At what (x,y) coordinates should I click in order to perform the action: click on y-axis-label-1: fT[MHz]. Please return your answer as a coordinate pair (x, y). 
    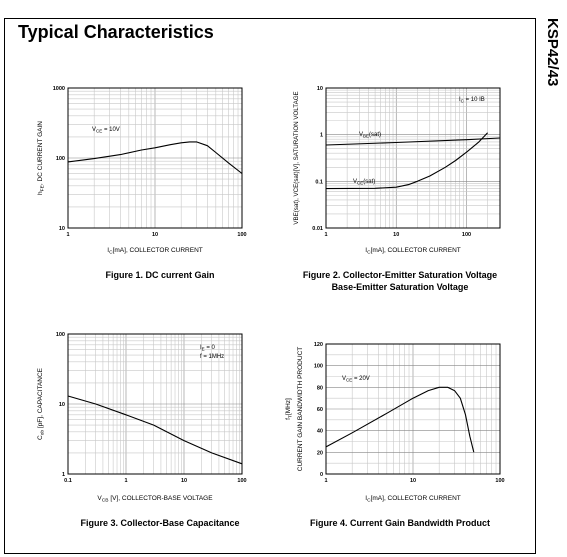
    Looking at the image, I should click on (289, 409).